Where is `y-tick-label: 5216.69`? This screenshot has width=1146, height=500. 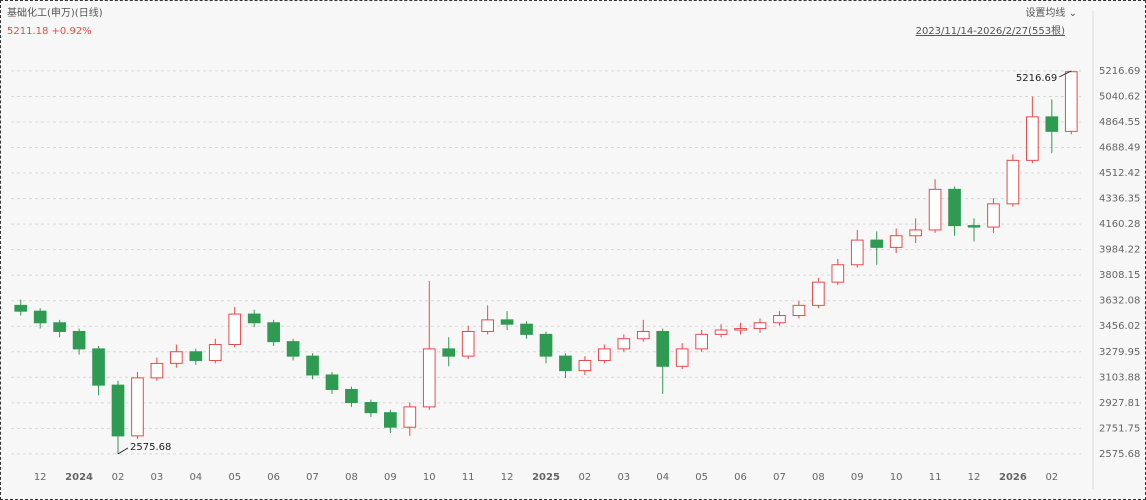 y-tick-label: 5216.69 is located at coordinates (1119, 71).